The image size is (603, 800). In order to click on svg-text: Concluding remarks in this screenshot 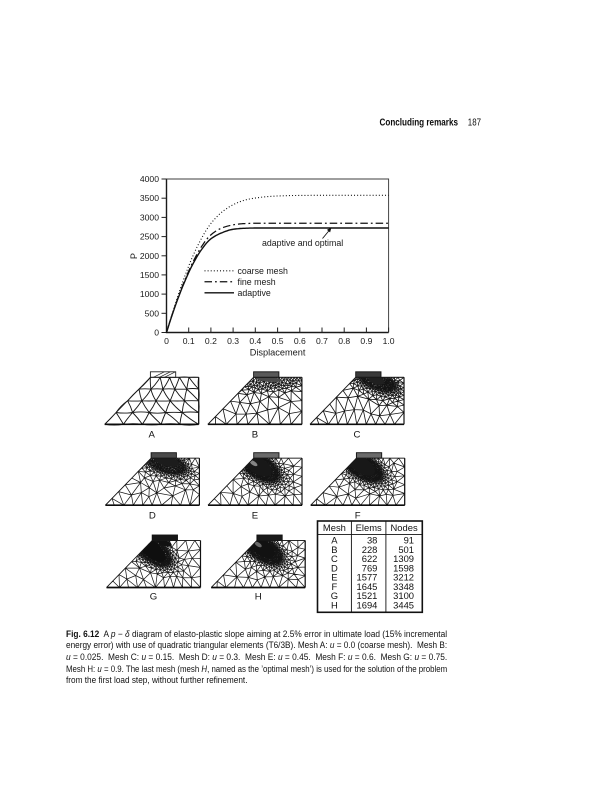, I will do `click(419, 123)`.